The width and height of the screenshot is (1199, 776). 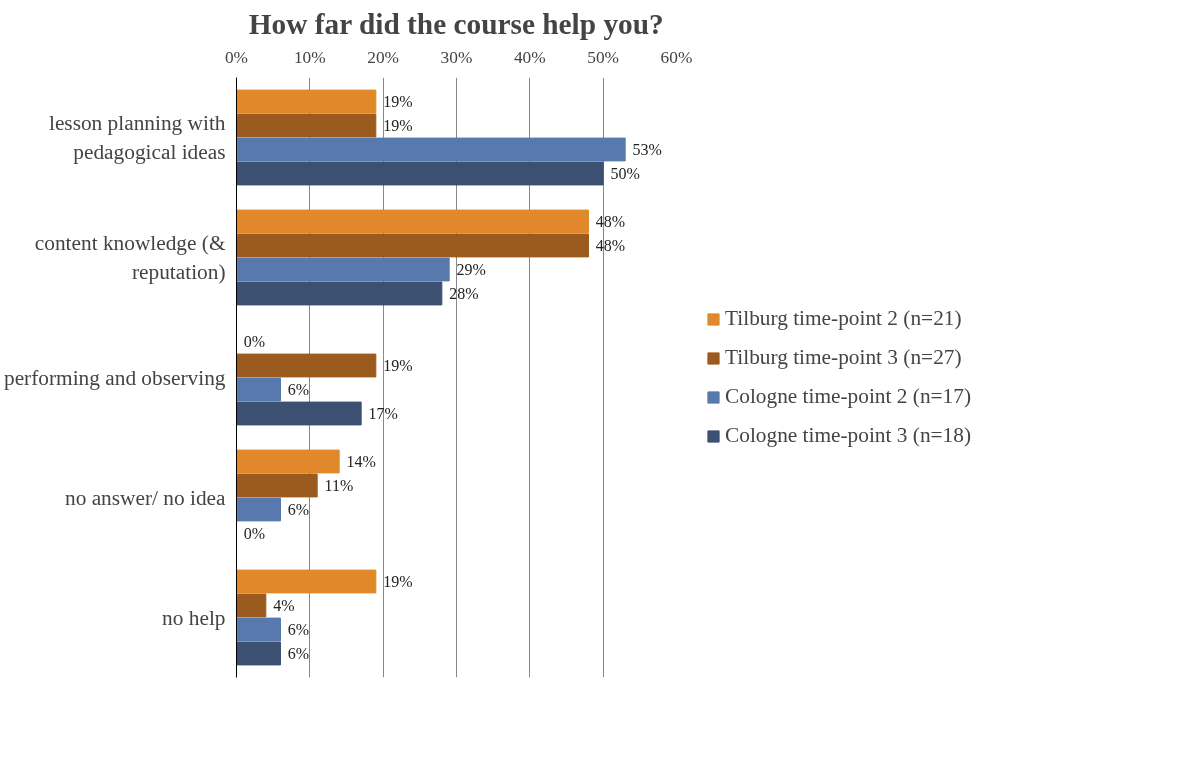 What do you see at coordinates (471, 269) in the screenshot?
I see `data-label: 29%` at bounding box center [471, 269].